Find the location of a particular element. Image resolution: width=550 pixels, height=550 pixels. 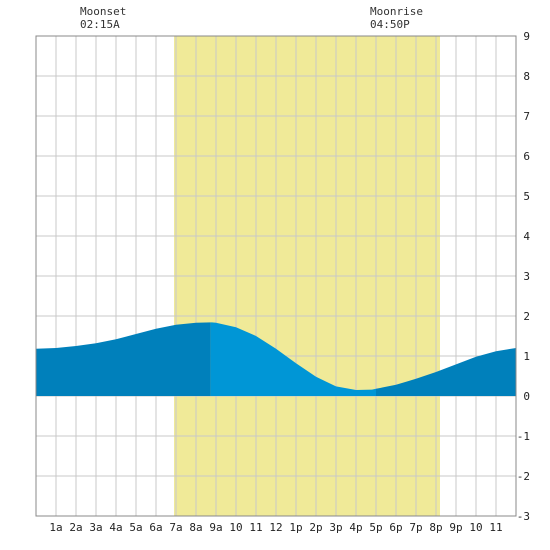

y-tick-label: 3 is located at coordinates (526, 276).